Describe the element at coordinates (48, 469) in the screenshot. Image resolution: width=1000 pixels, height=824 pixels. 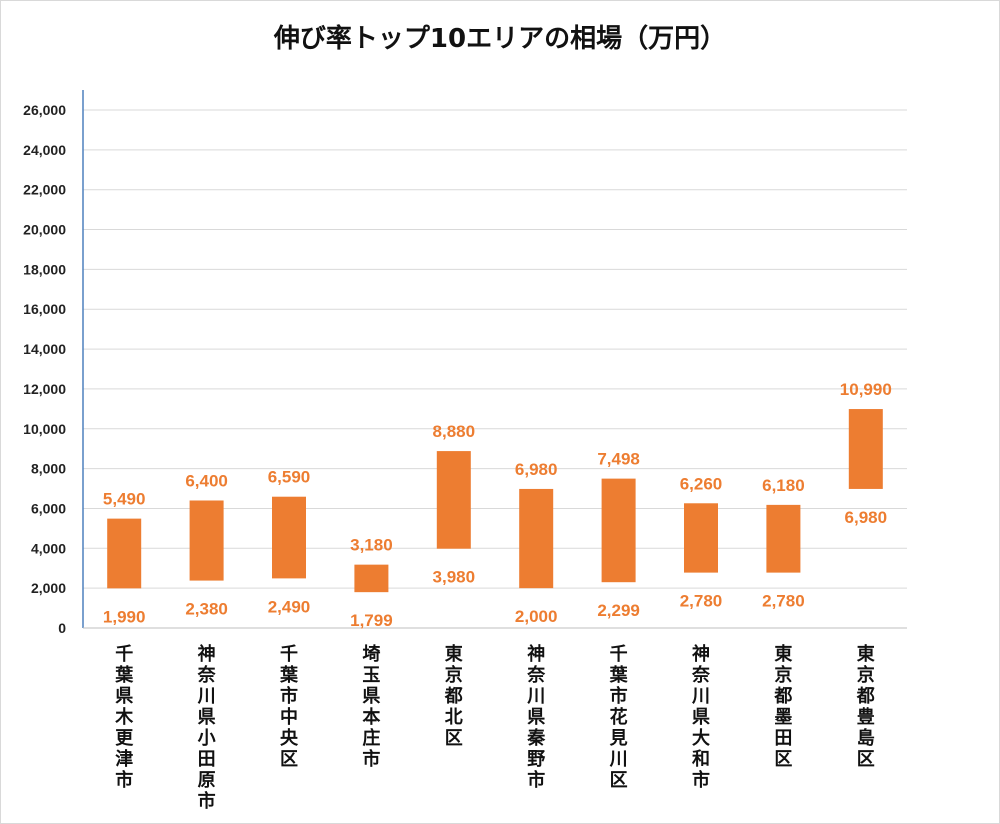
I see `y-tick-label: 8,000` at that location.